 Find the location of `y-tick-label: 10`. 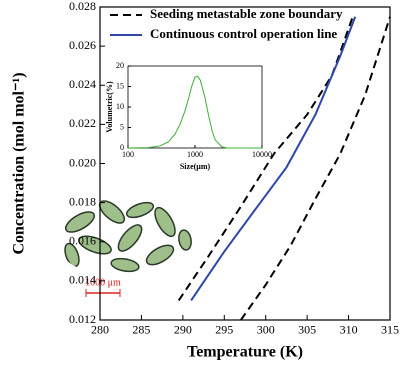

y-tick-label: 10 is located at coordinates (120, 106).